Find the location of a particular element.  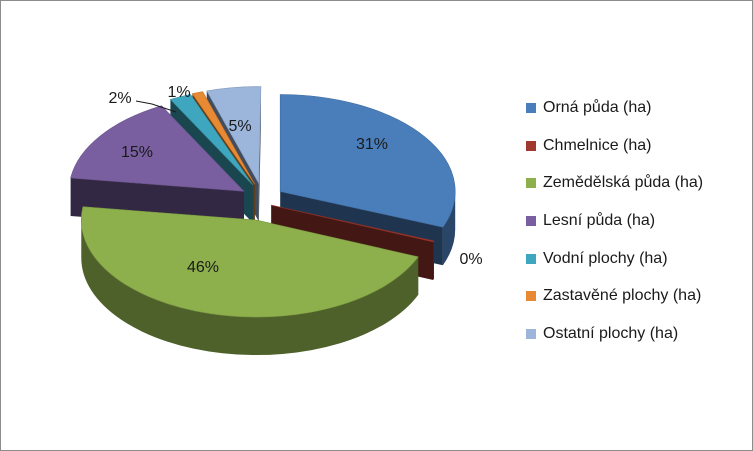

data-label: 1% is located at coordinates (178, 92).